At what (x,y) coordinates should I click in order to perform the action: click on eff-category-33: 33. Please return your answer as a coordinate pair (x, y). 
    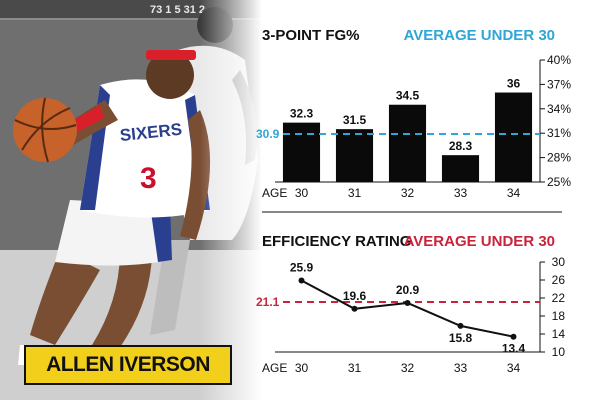
    Looking at the image, I should click on (461, 368).